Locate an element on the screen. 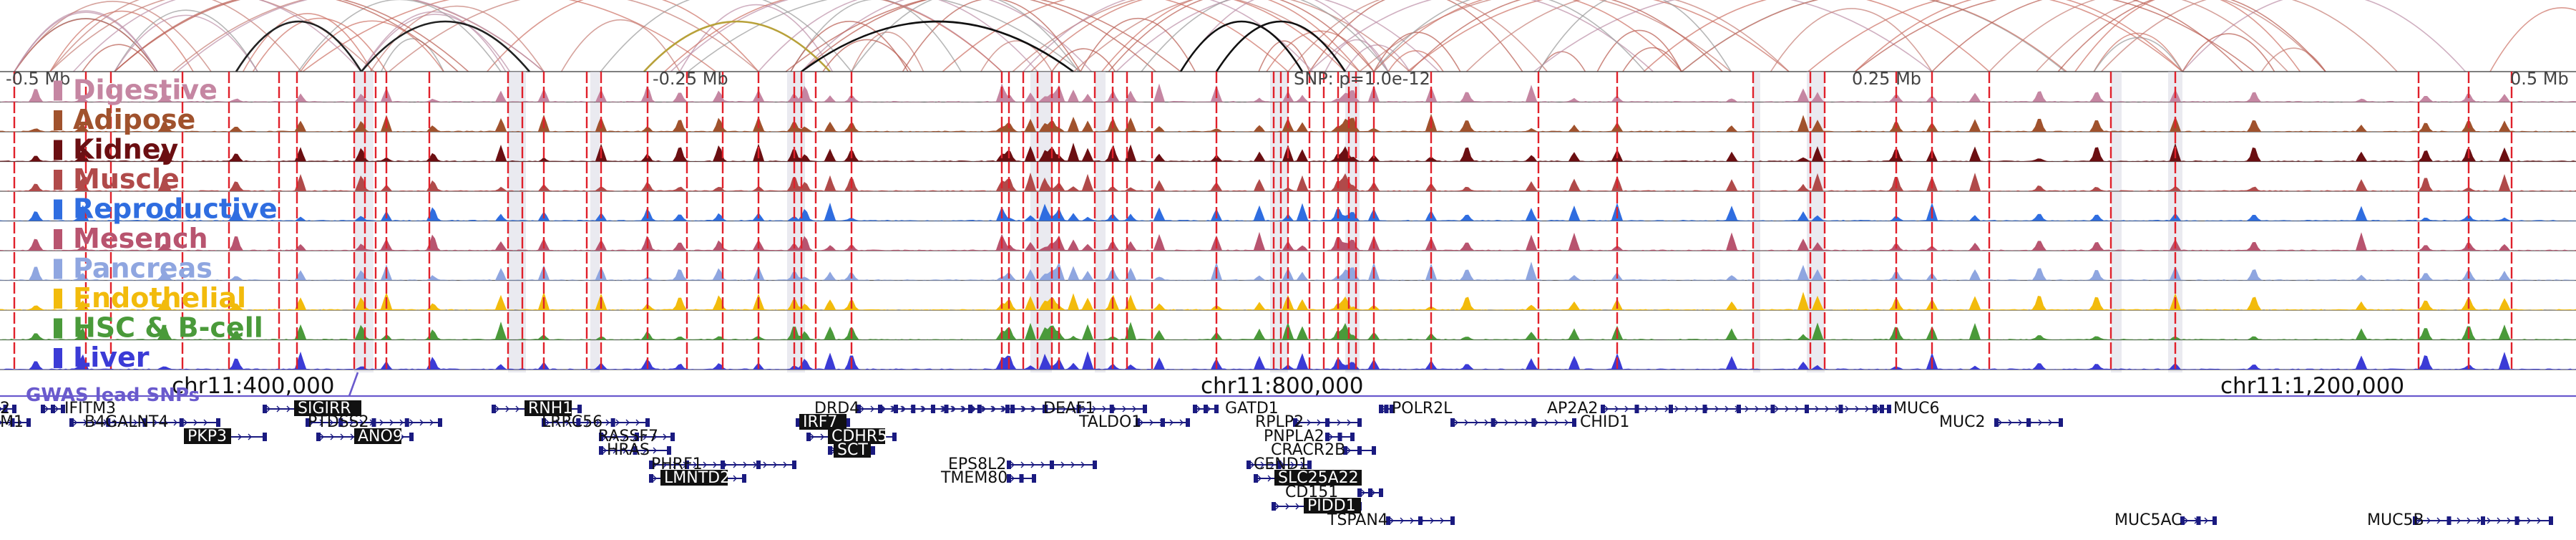 Image resolution: width=2576 pixels, height=540 pixels. gene-label: DEAF1 is located at coordinates (1069, 409).